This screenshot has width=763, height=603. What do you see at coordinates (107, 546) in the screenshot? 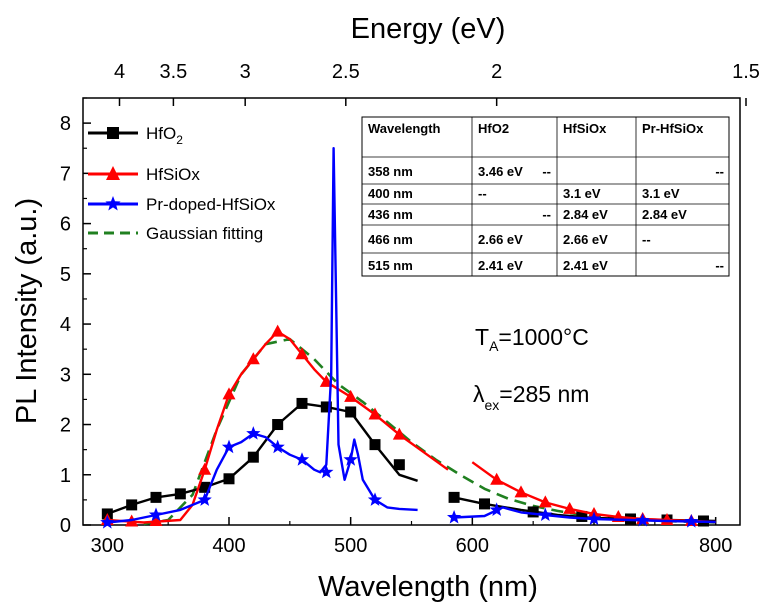
I see `x-tick-label-300: 300` at bounding box center [107, 546].